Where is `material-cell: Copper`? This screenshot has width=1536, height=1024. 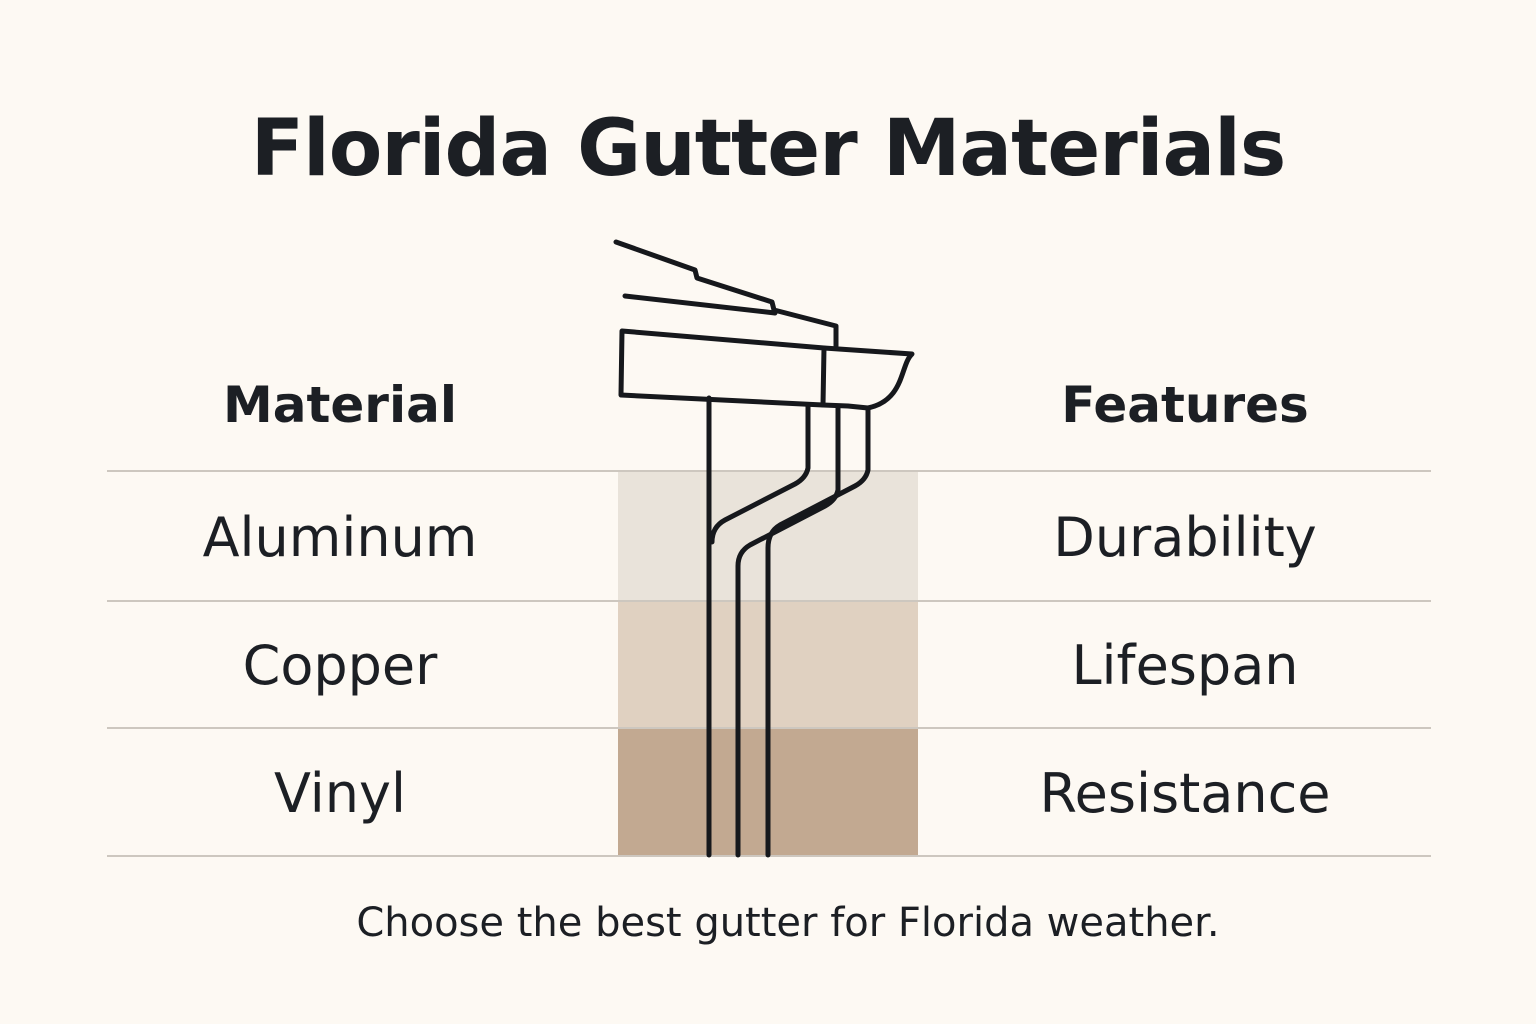 material-cell: Copper is located at coordinates (340, 665).